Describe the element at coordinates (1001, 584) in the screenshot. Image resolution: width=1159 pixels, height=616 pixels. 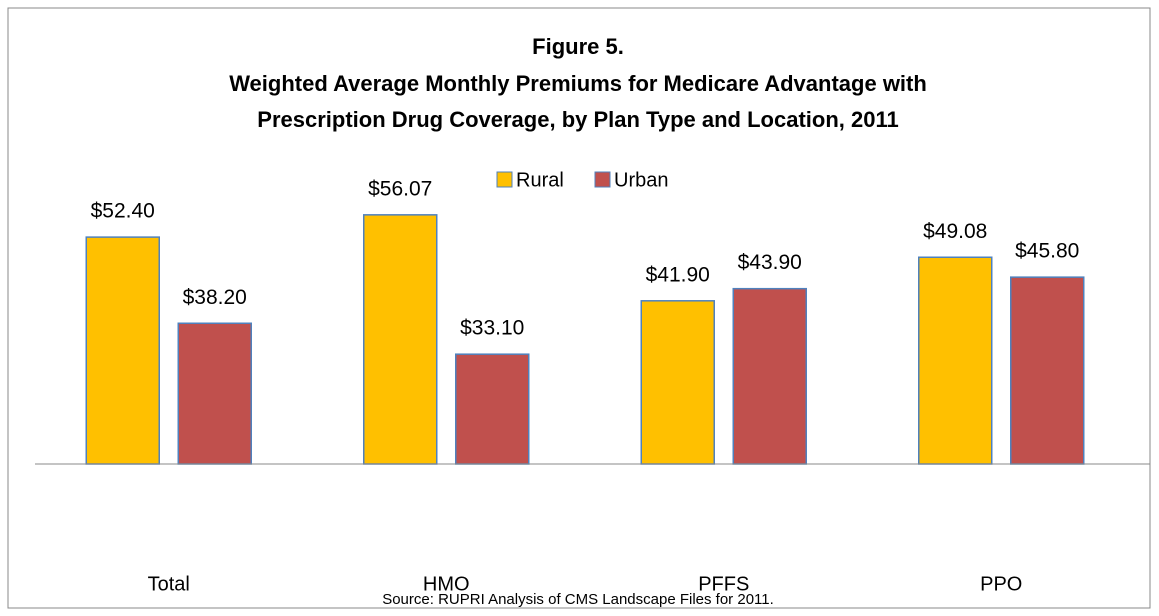
I see `x-tick-label: PPO` at that location.